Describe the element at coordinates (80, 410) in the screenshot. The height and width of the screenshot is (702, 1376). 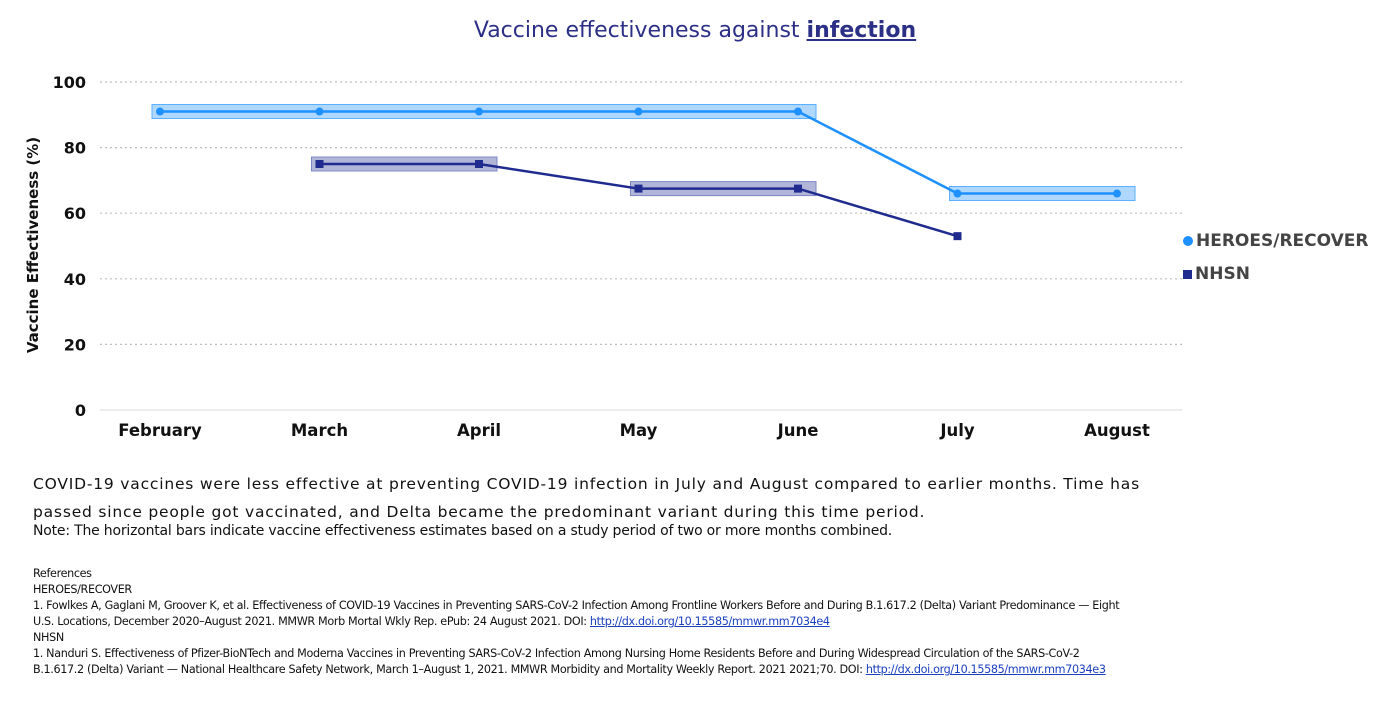
I see `y-tick-label-0: 0` at that location.